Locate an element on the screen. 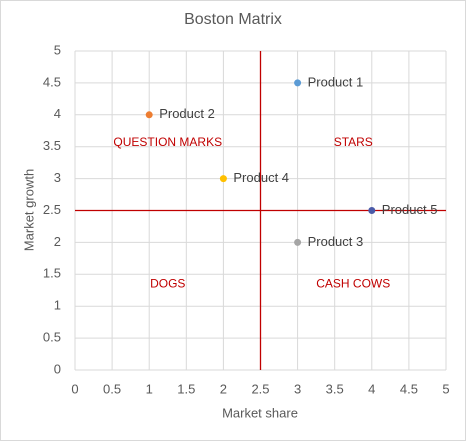 The width and height of the screenshot is (466, 441). quadrant-label: DOGS is located at coordinates (167, 283).